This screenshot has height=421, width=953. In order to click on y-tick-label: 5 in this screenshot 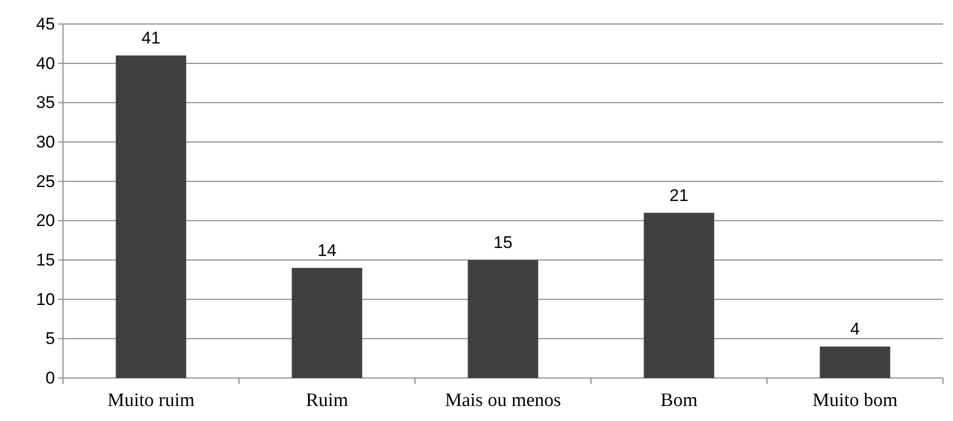, I will do `click(50, 338)`.